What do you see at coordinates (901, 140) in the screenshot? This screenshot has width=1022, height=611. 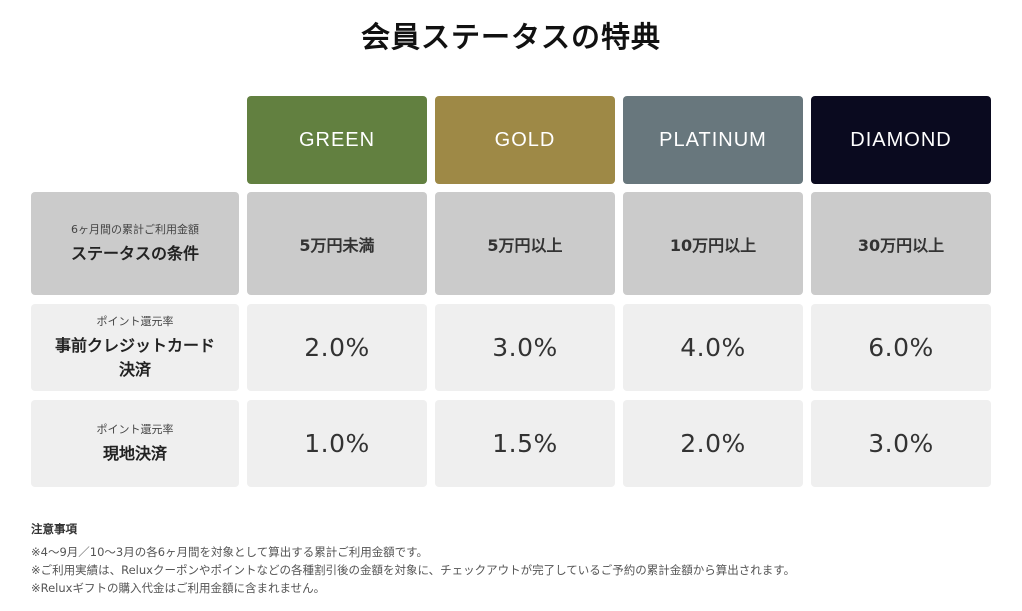 I see `tier-header-diamond: DIAMOND` at bounding box center [901, 140].